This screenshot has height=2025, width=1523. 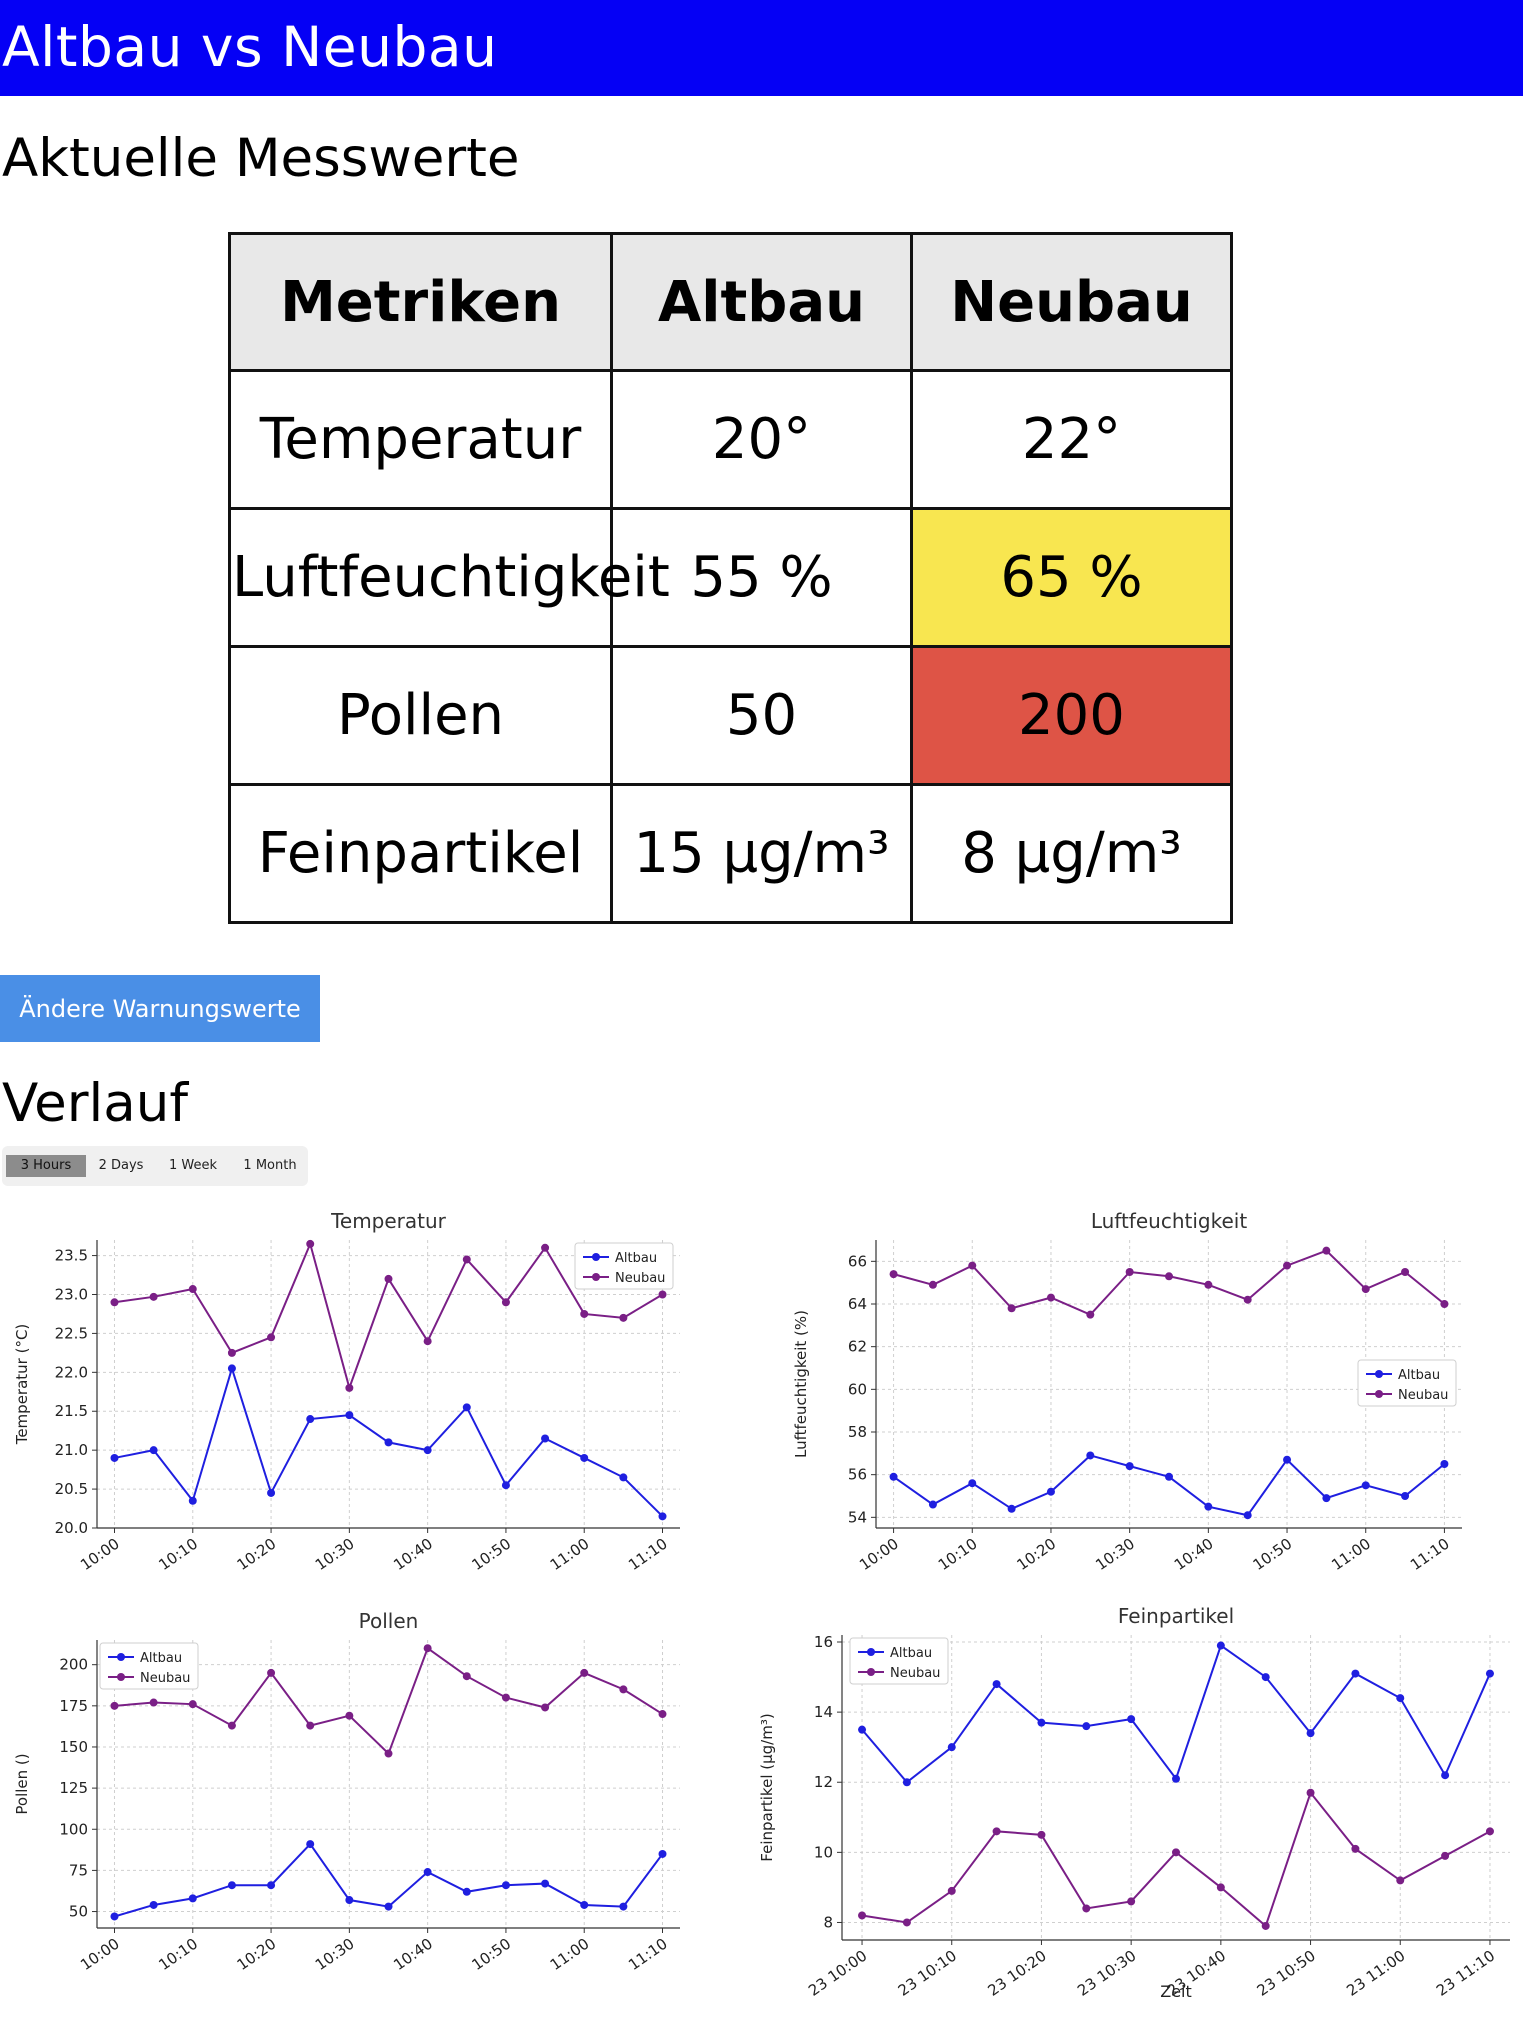 I want to click on x-tick-label: 23 11:00, so click(x=1375, y=1973).